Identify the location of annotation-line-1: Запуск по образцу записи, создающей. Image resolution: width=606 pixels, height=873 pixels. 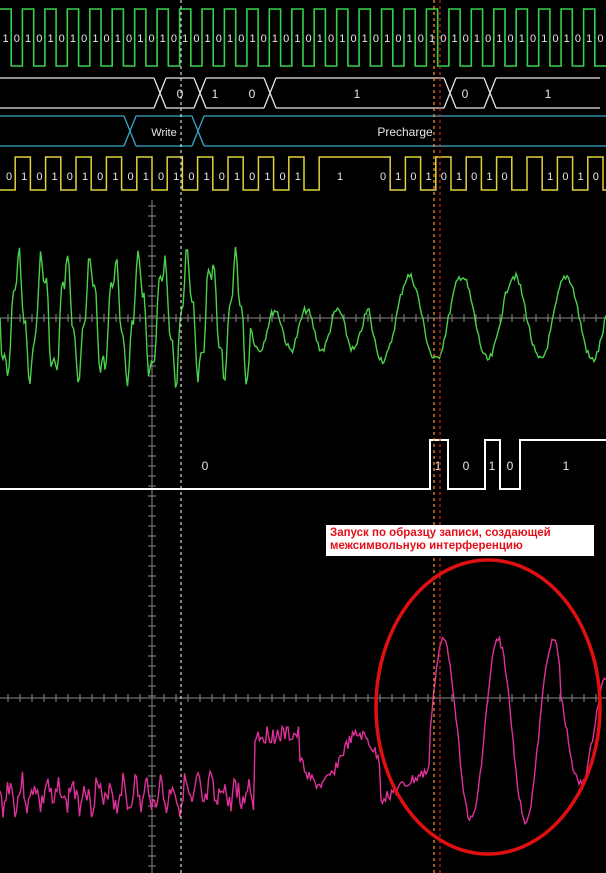
(440, 533).